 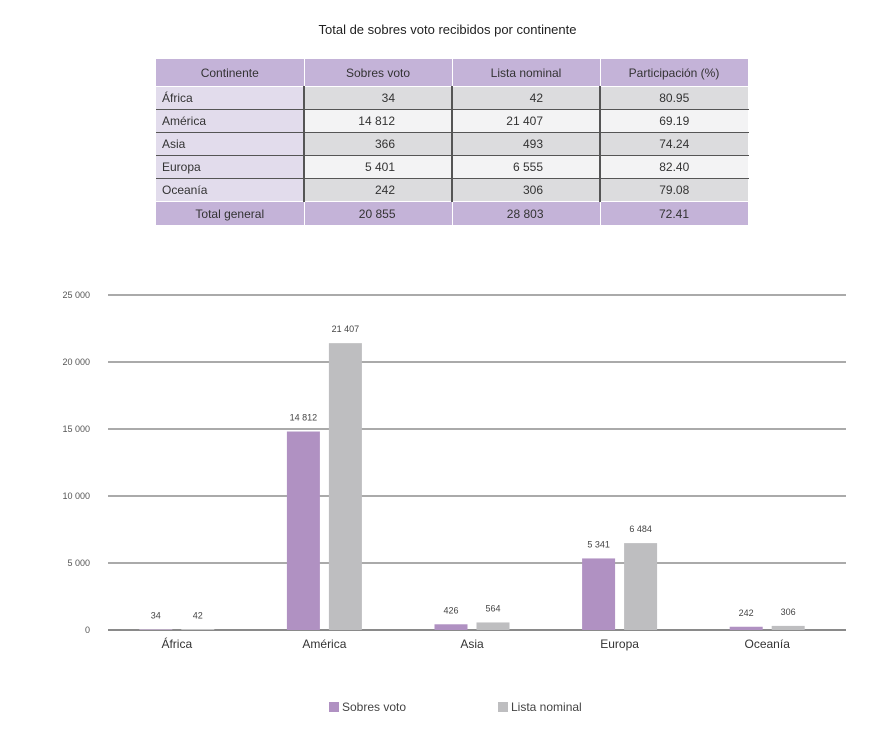 I want to click on legend-item-lista-nominal: Lista nominal, so click(x=540, y=707).